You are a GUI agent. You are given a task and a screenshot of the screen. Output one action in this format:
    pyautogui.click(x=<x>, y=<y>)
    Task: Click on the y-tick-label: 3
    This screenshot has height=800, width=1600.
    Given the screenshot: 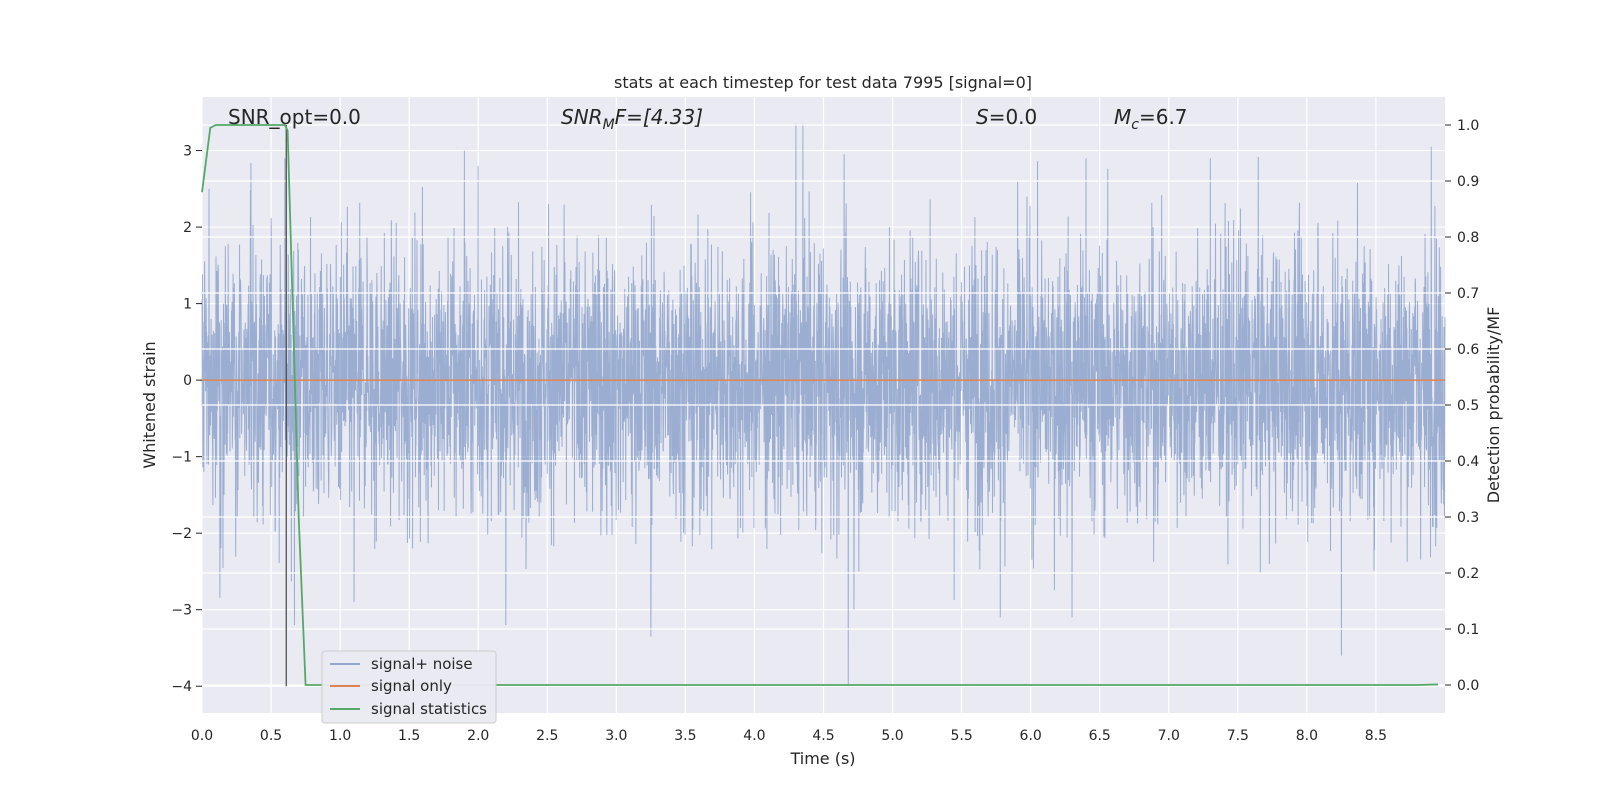 What is the action you would take?
    pyautogui.click(x=187, y=152)
    